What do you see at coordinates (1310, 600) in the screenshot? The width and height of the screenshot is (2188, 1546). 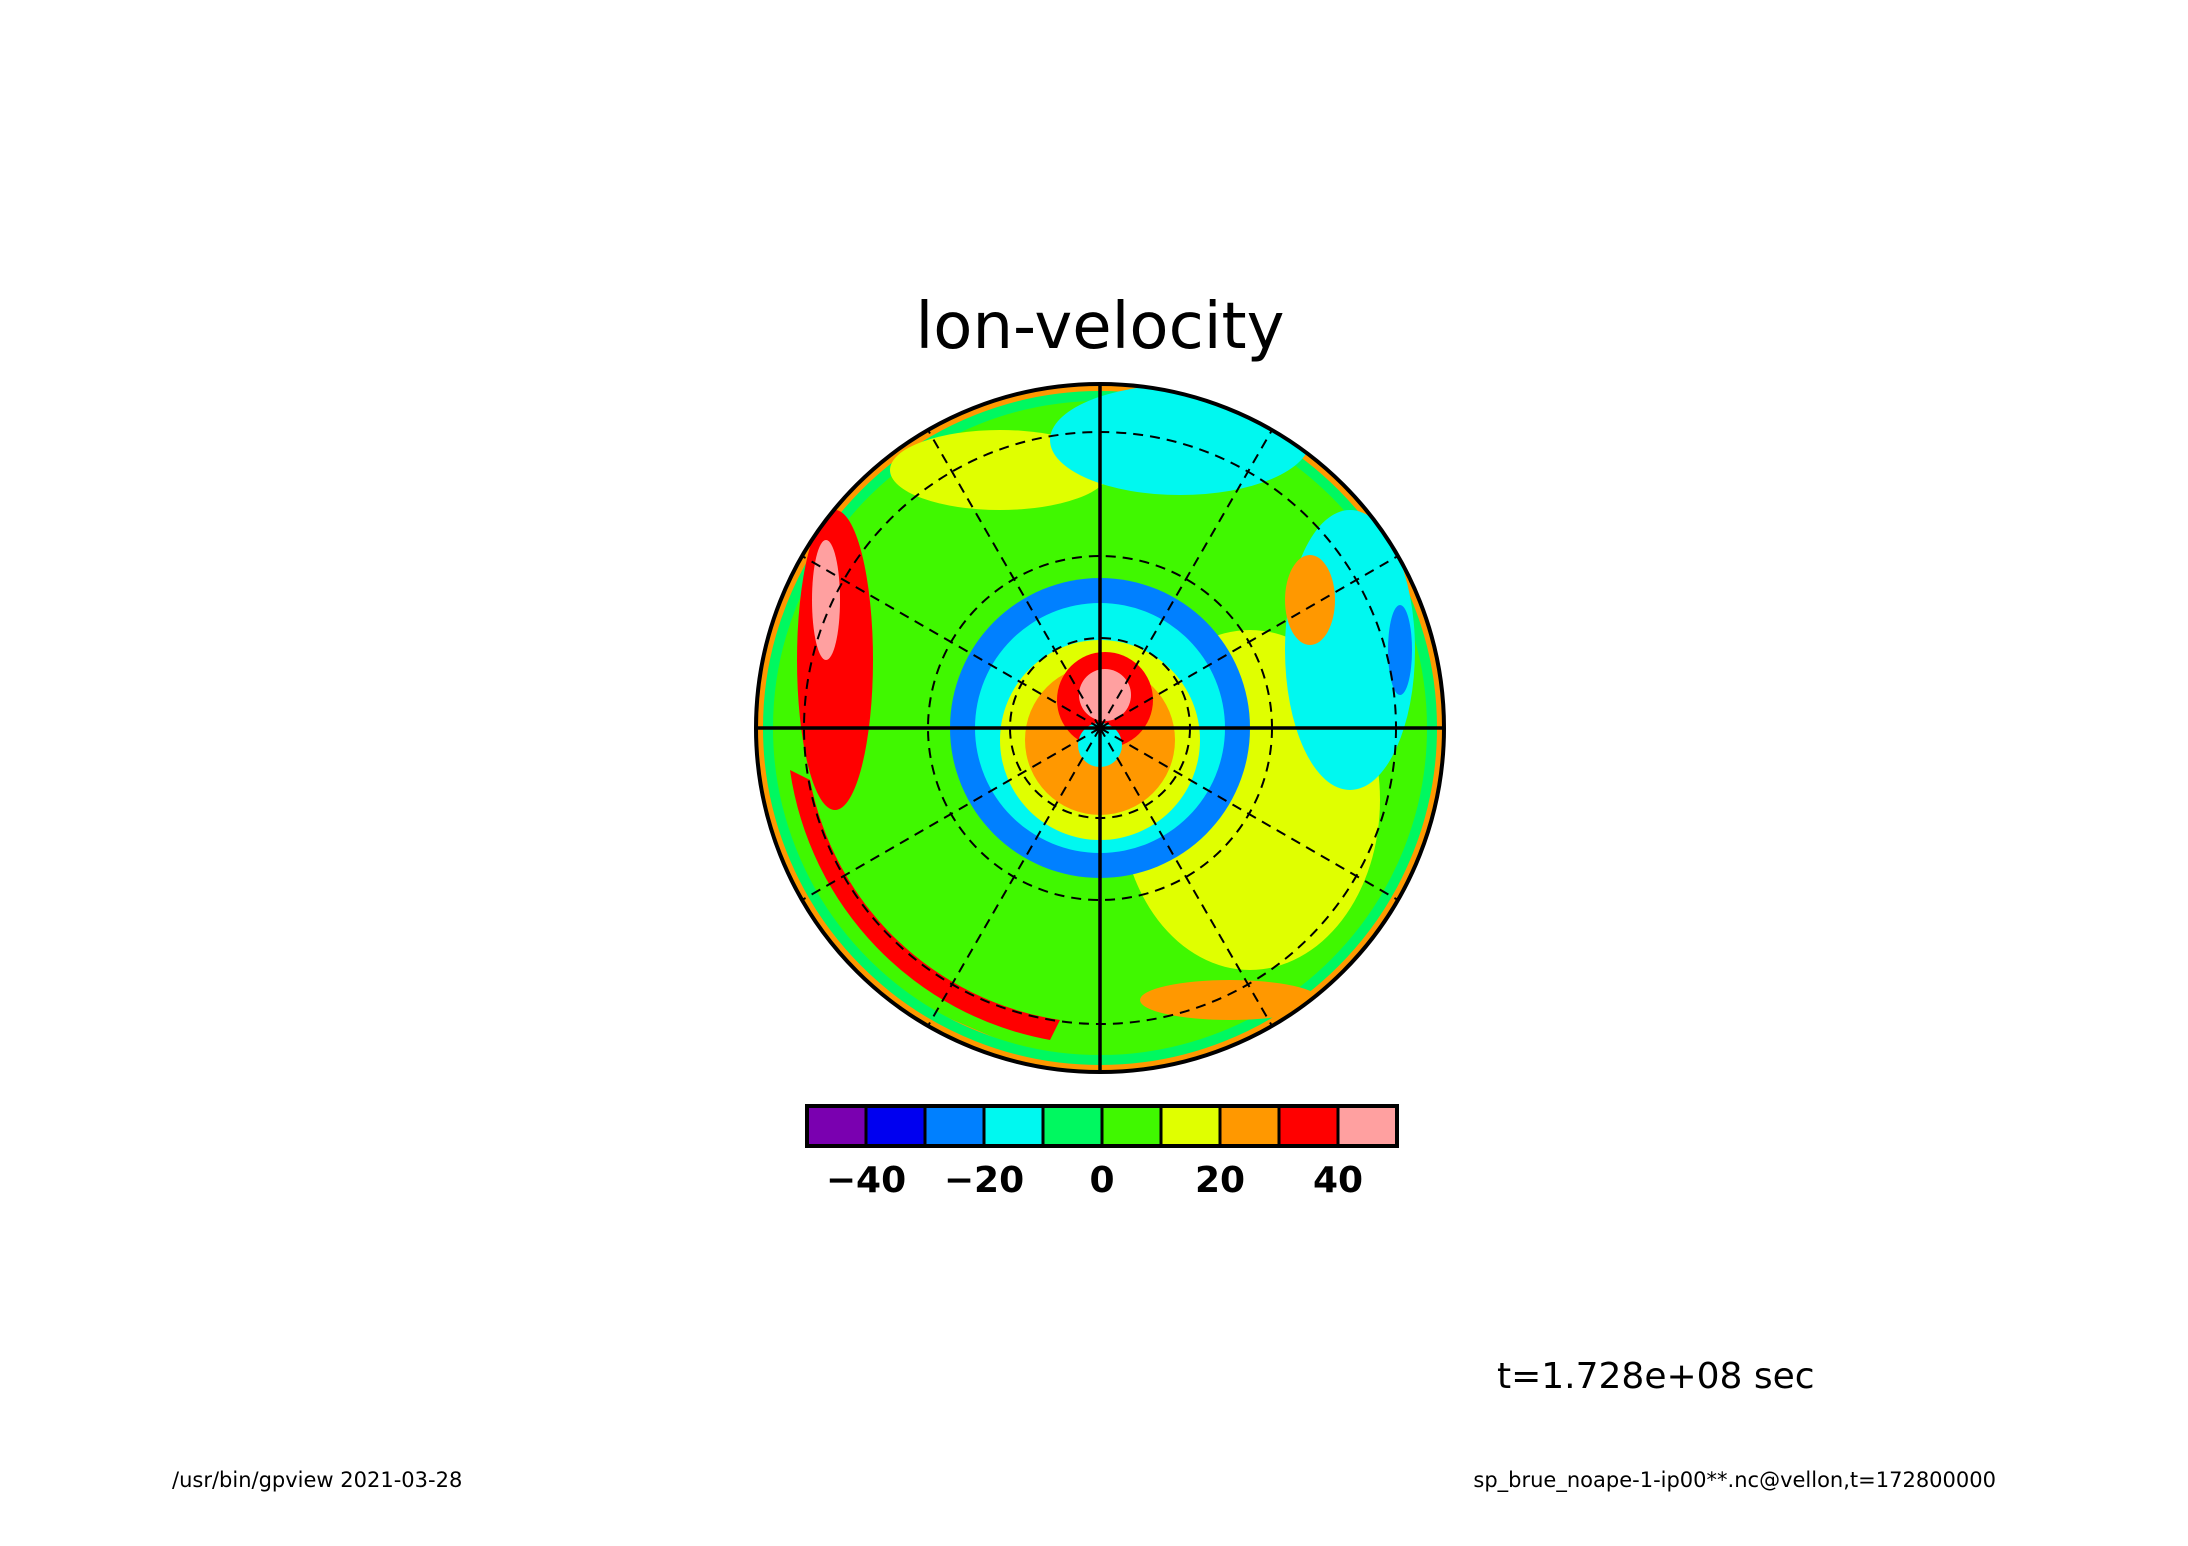 I see `band-orange-right` at bounding box center [1310, 600].